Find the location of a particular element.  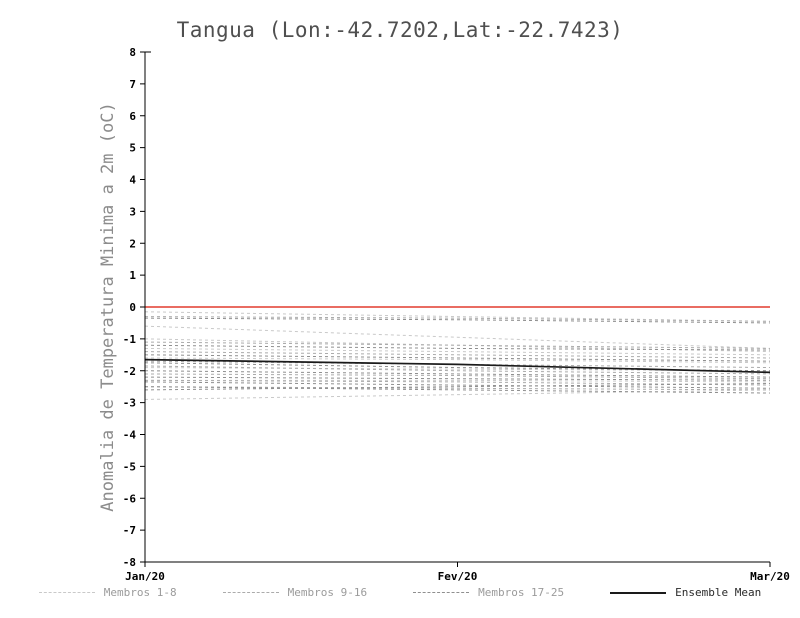

legend-item-membros-17-25: Membros 17-25 is located at coordinates (488, 592).